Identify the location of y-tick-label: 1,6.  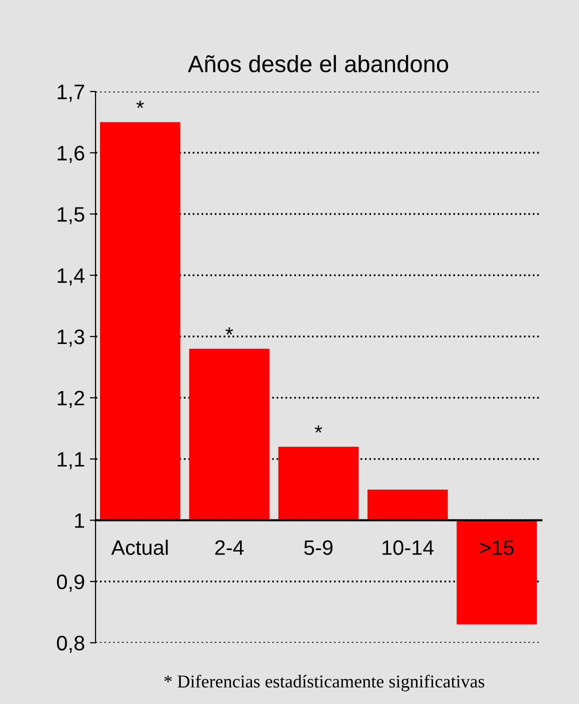
(71, 154).